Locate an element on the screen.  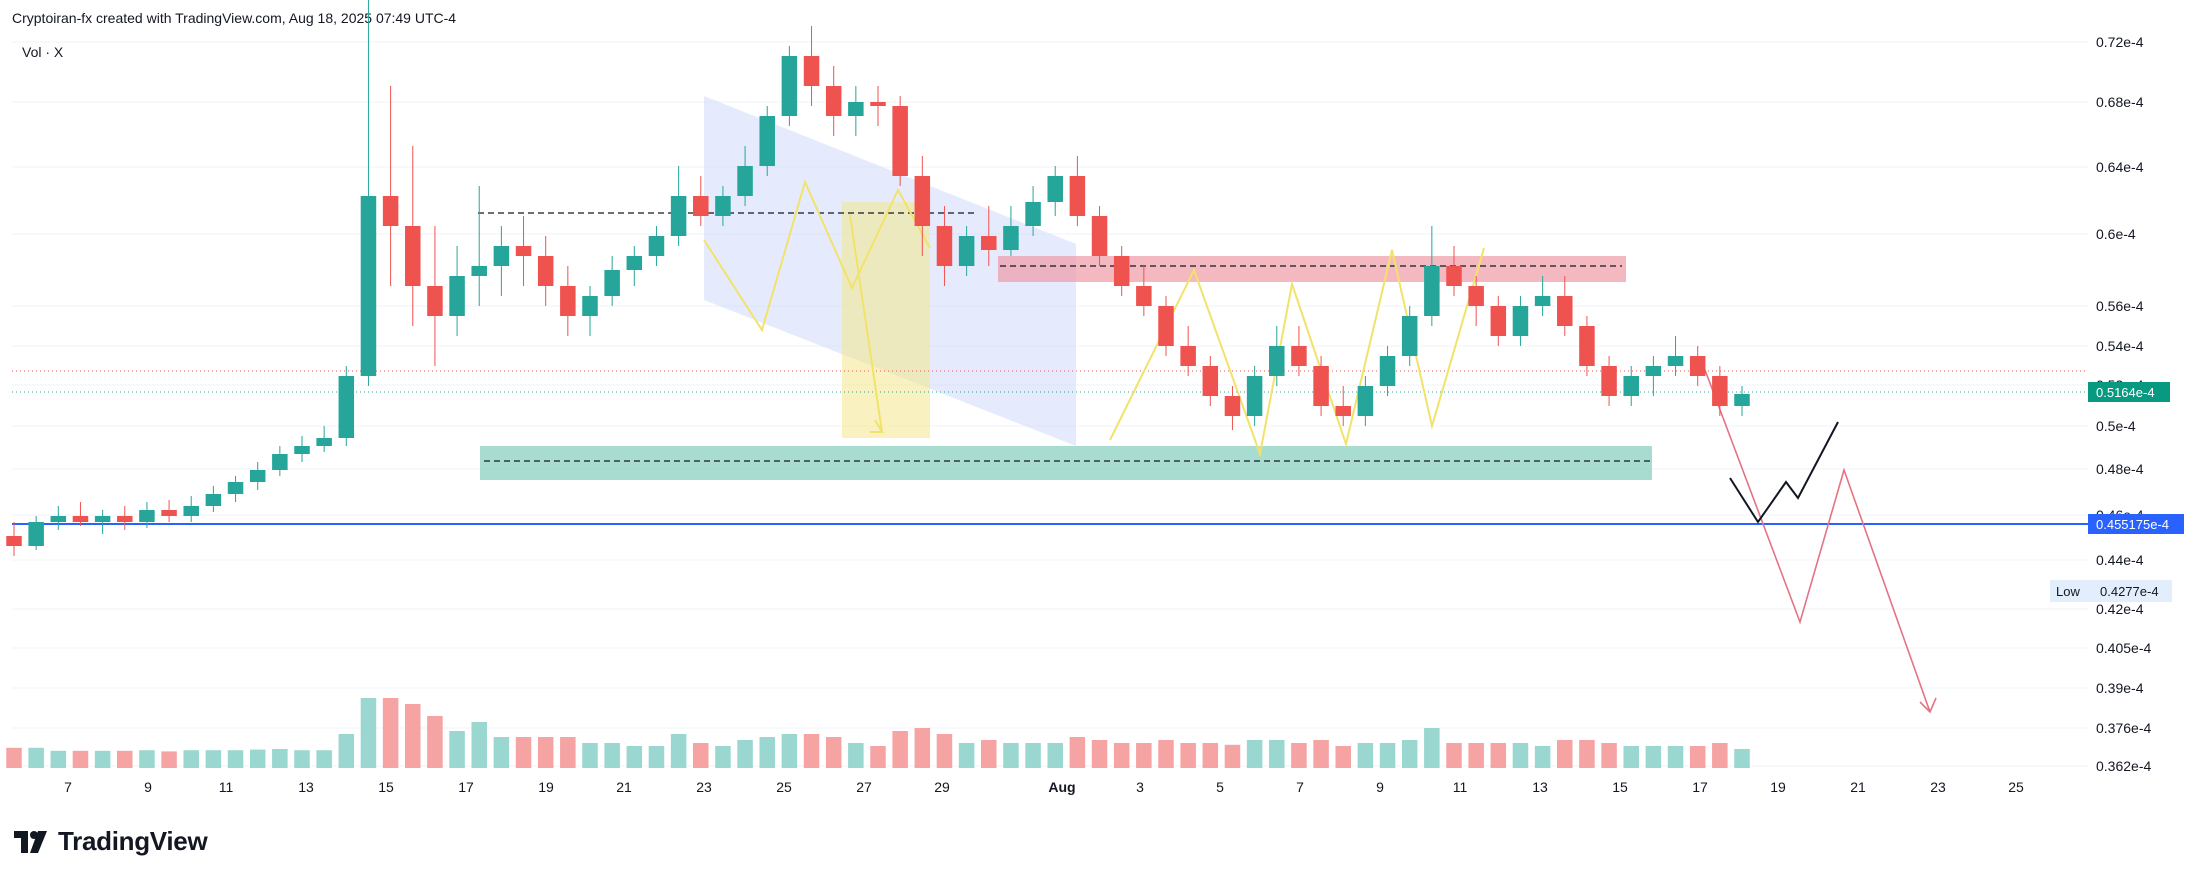
price-tick-label: 0.44e-4 is located at coordinates (2120, 560).